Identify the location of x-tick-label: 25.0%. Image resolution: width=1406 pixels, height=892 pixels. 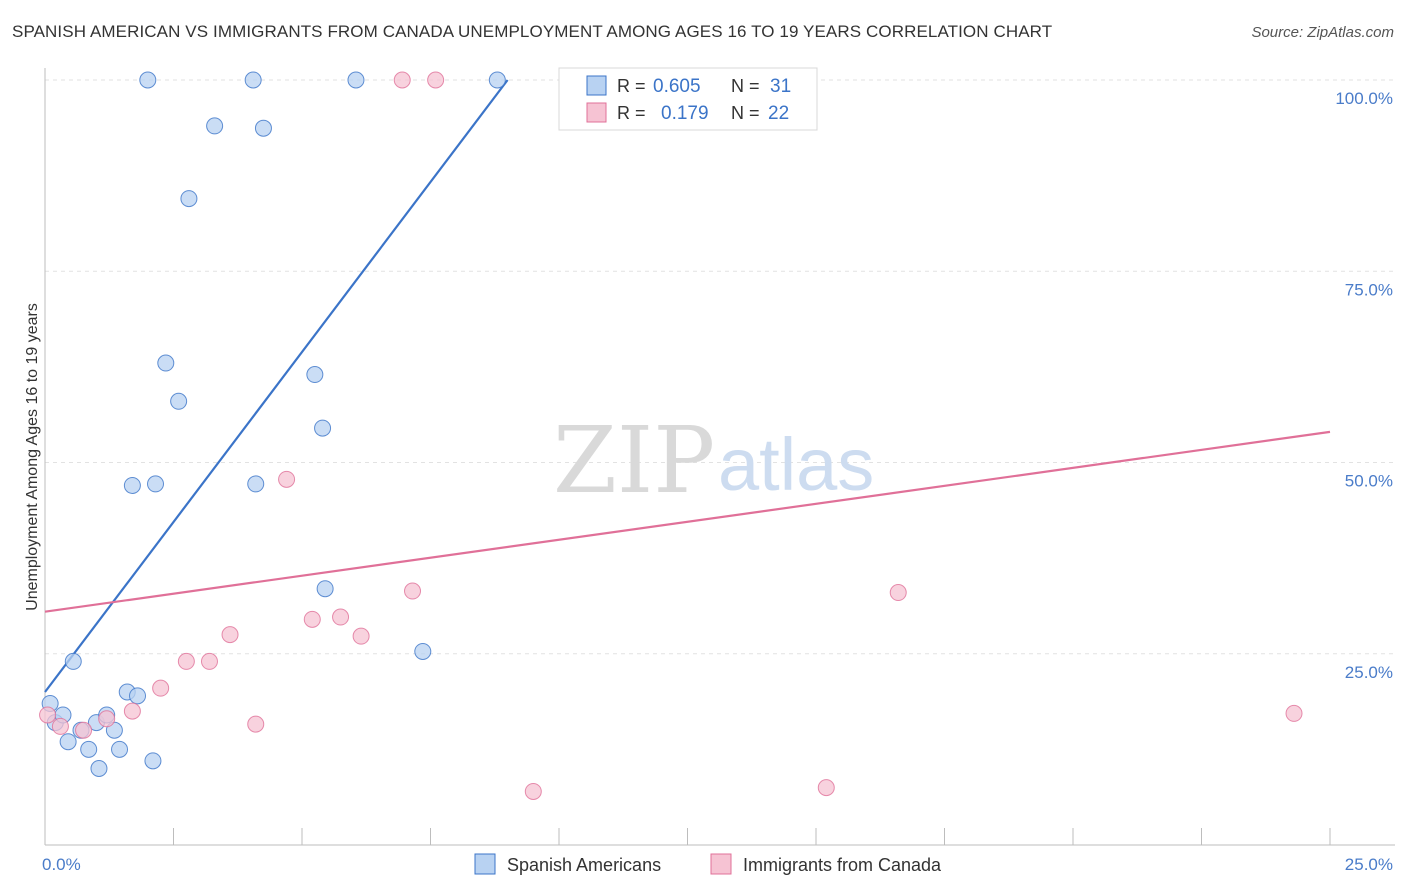
(1369, 864).